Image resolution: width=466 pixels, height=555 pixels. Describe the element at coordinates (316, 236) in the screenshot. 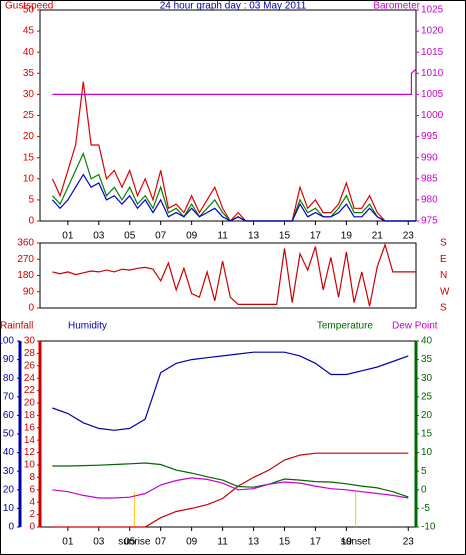

I see `x-tick-label: 17` at that location.